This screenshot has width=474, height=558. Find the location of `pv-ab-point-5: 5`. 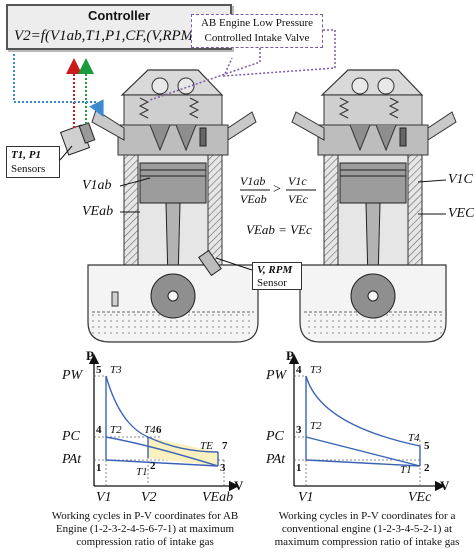

pv-ab-point-5: 5 is located at coordinates (99, 370).